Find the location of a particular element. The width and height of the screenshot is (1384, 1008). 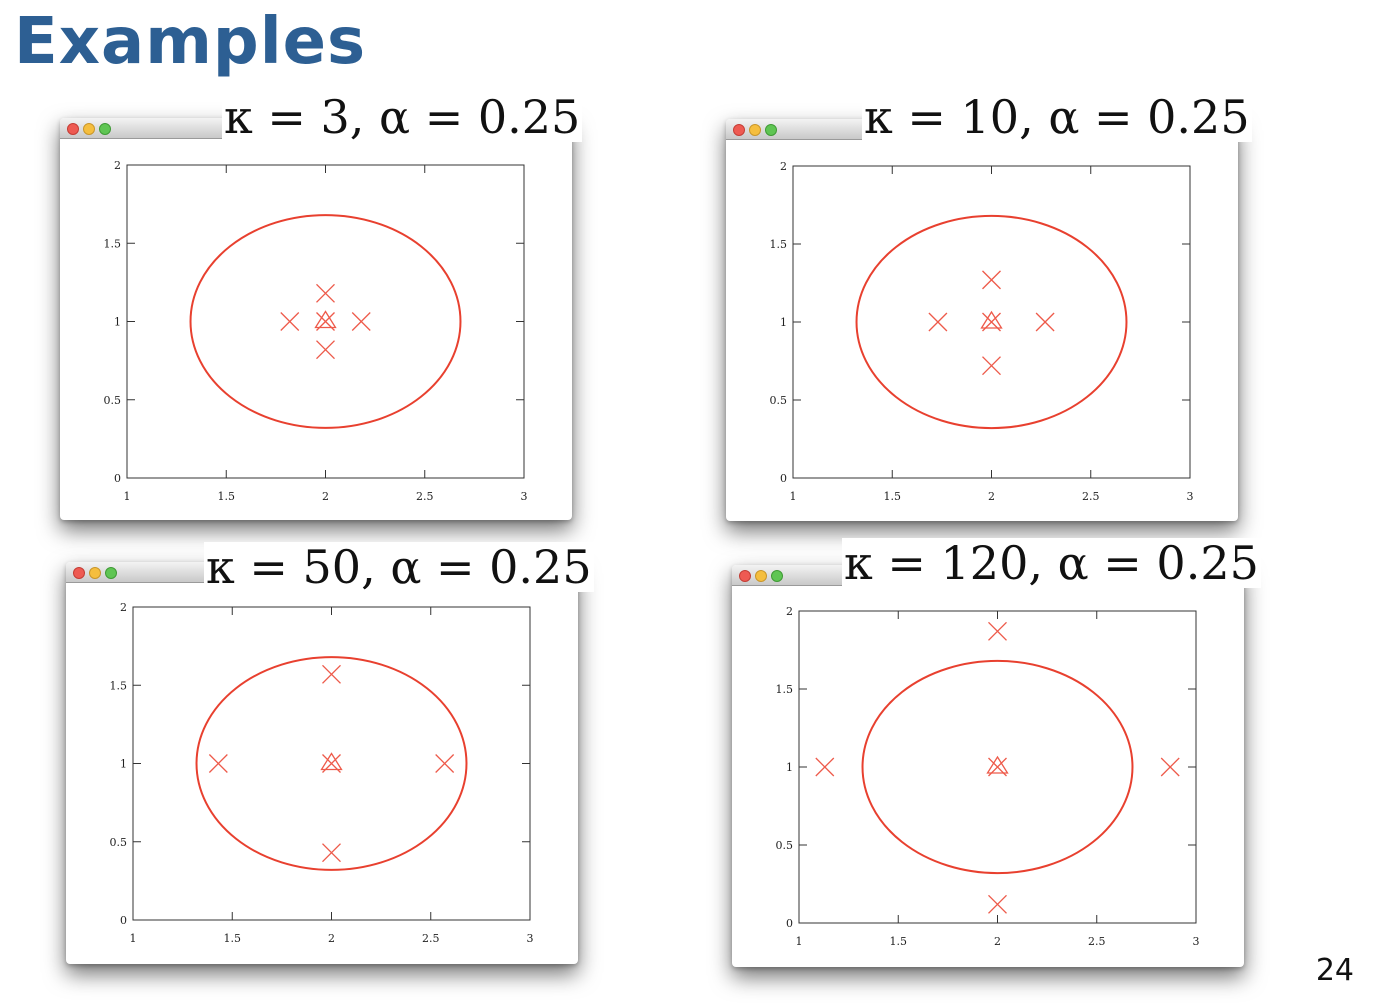

plot-window-4: 1 1.5 2 2.5 3 0 0.5 1 1.5 2 is located at coordinates (988, 766).